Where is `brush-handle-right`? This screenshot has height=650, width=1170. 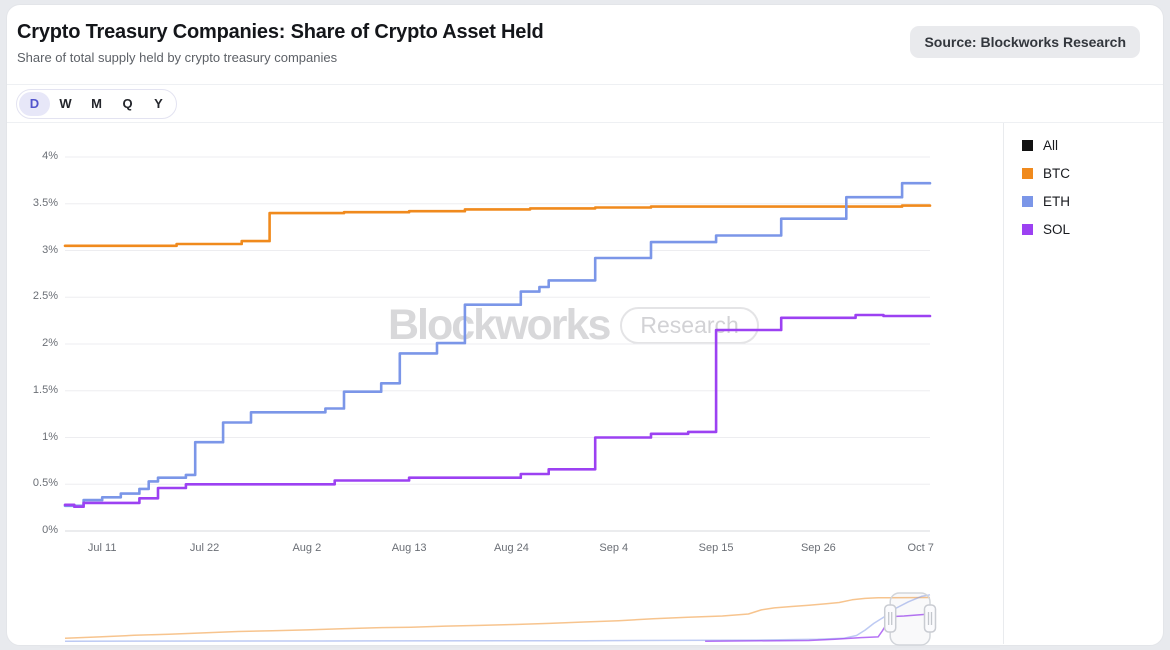
brush-handle-right is located at coordinates (930, 618).